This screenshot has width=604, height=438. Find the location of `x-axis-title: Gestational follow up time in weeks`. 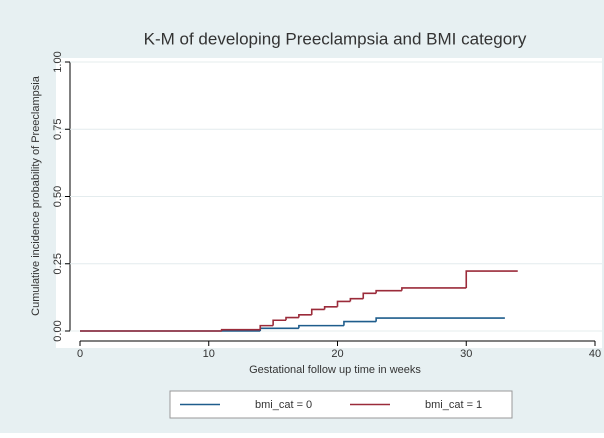

x-axis-title: Gestational follow up time in weeks is located at coordinates (335, 370).